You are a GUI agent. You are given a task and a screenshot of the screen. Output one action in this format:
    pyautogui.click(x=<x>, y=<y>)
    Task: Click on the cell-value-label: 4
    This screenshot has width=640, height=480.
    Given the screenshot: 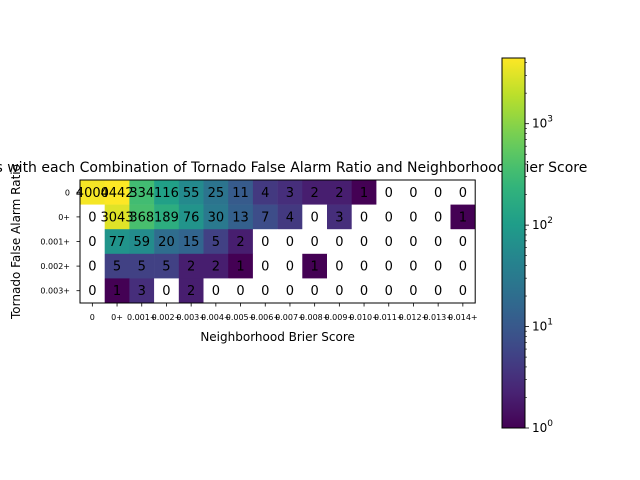 What is the action you would take?
    pyautogui.click(x=290, y=217)
    